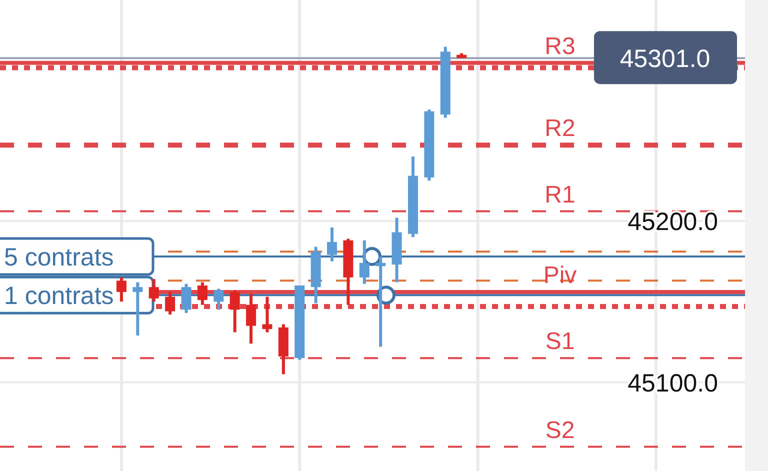  What do you see at coordinates (665, 59) in the screenshot?
I see `ref-line-label: 45301.0` at bounding box center [665, 59].